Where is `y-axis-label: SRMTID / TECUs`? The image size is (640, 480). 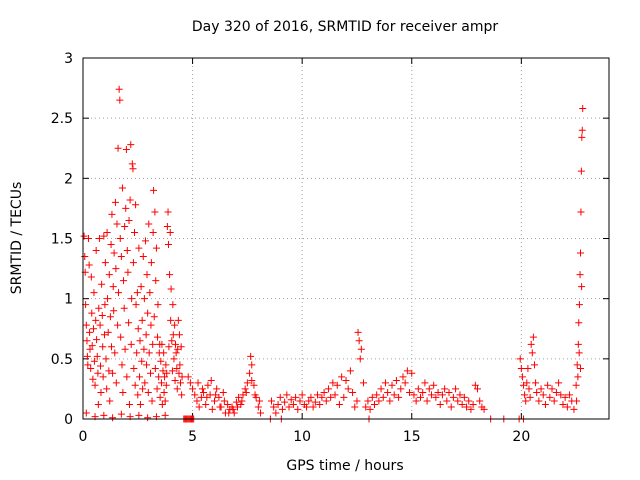 y-axis-label: SRMTID / TECUs is located at coordinates (17, 238).